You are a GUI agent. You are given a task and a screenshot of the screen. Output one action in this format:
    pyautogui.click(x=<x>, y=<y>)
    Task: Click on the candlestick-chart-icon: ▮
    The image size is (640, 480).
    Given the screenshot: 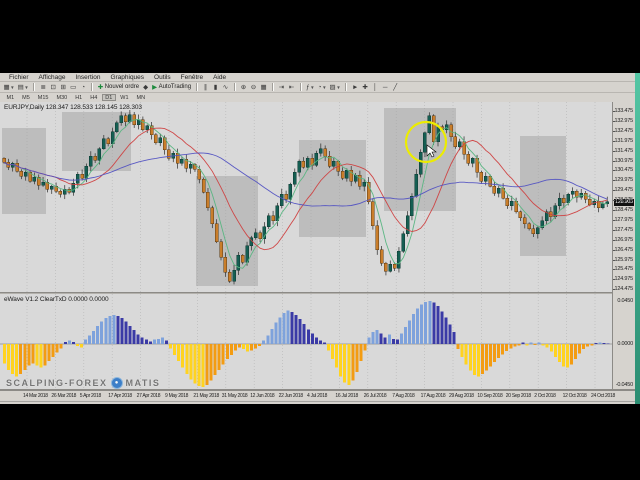 What is the action you would take?
    pyautogui.click(x=215, y=87)
    